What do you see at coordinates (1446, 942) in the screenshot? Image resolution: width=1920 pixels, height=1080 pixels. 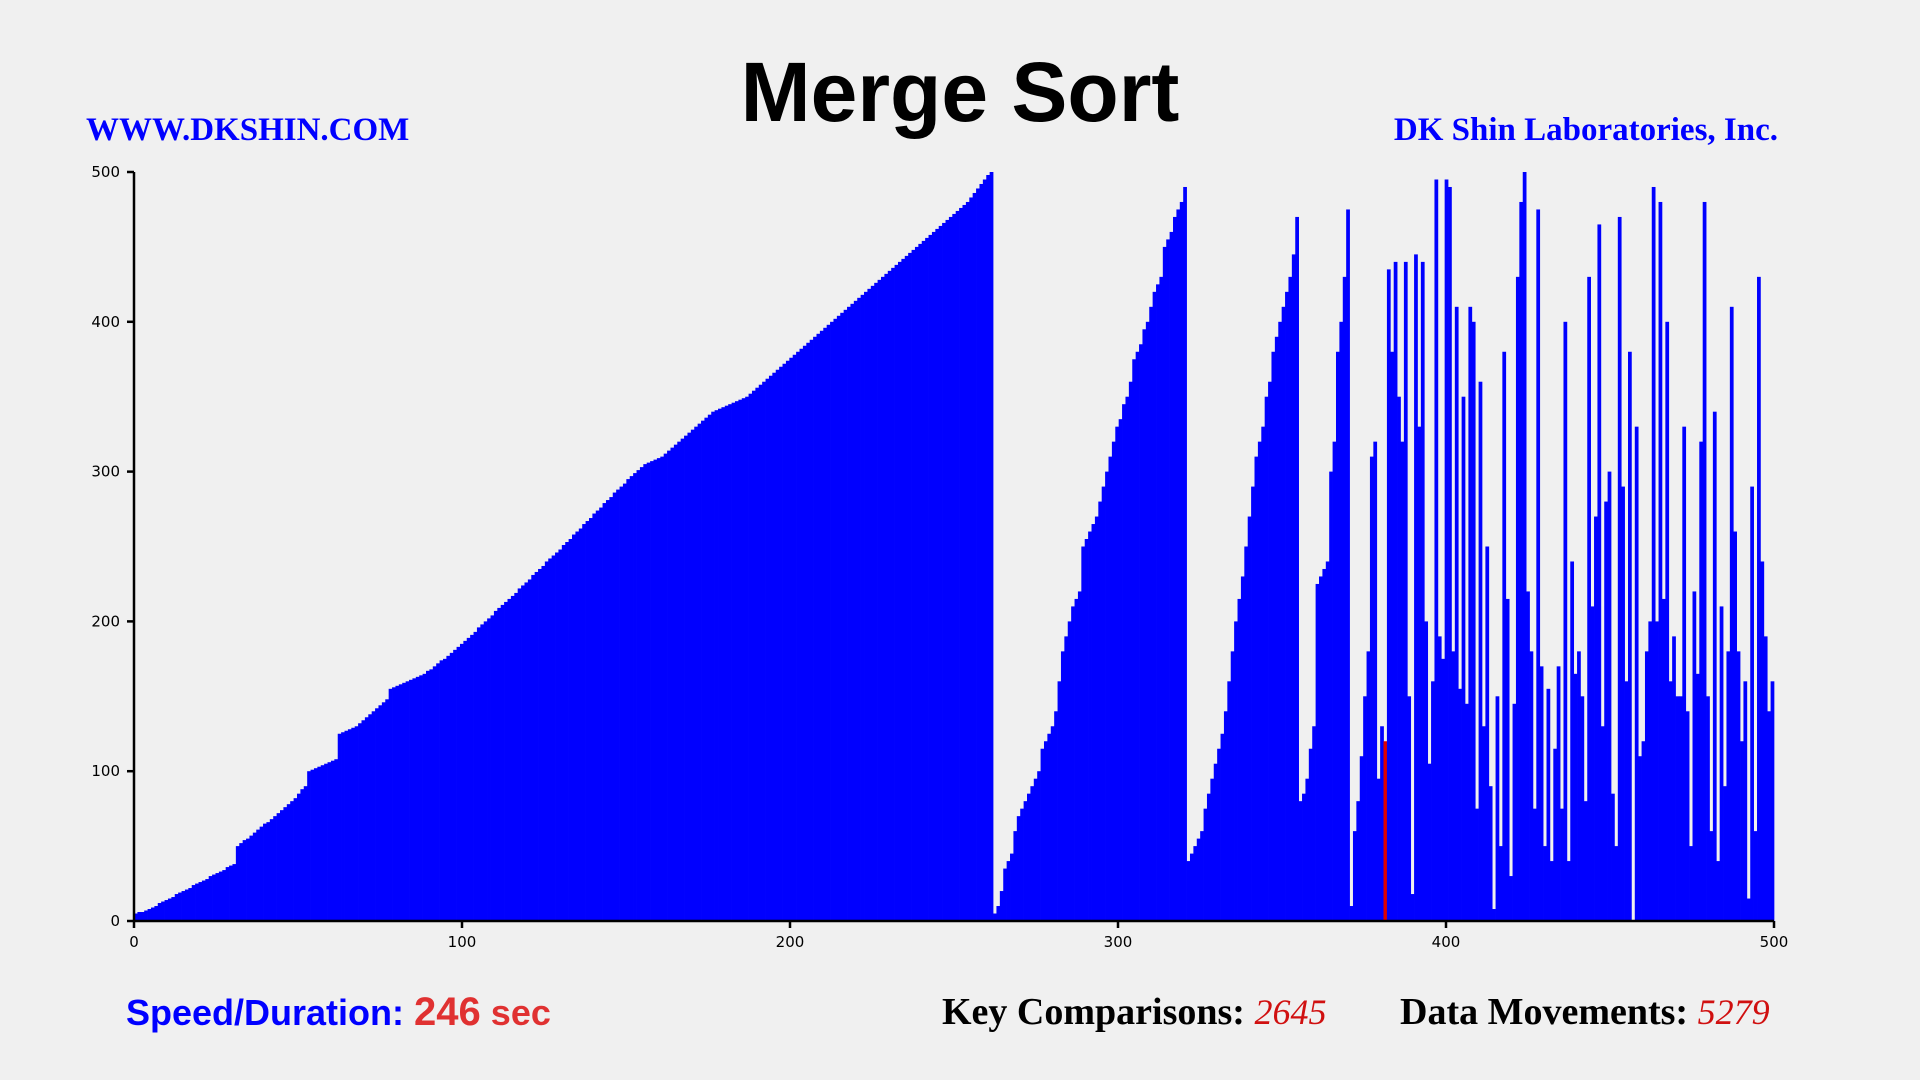 I see `x-tick-label: 400` at bounding box center [1446, 942].